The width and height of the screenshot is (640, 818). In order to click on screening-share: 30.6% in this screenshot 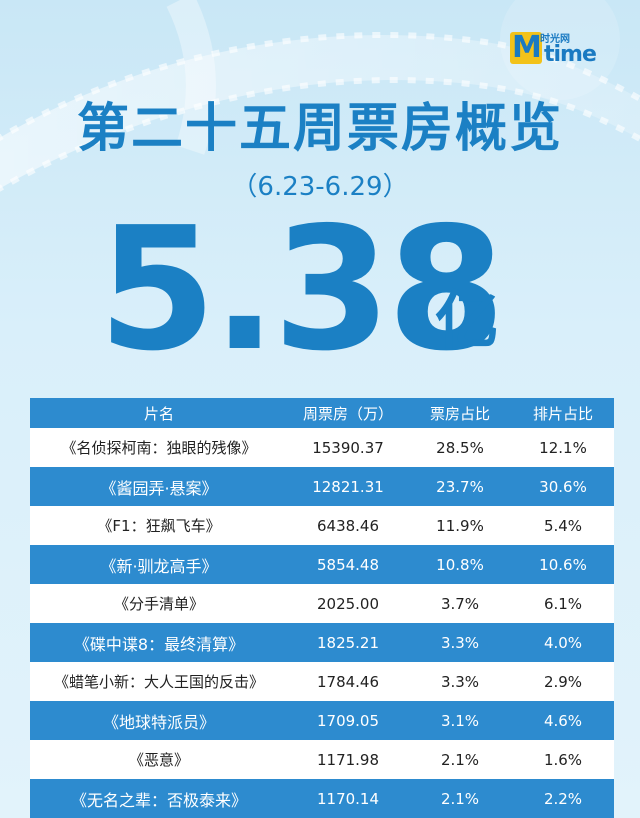, I will do `click(563, 486)`.